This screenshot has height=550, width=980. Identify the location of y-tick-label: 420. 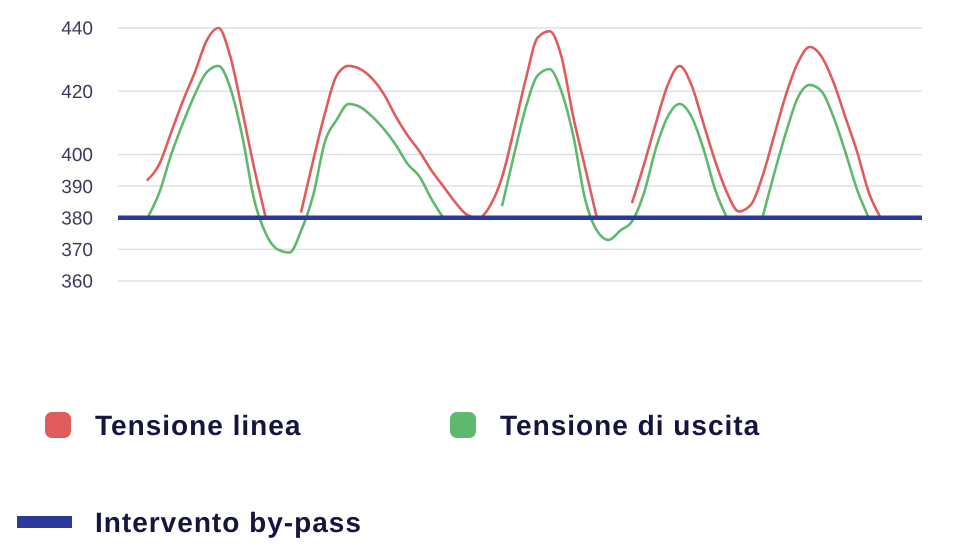
(77, 92).